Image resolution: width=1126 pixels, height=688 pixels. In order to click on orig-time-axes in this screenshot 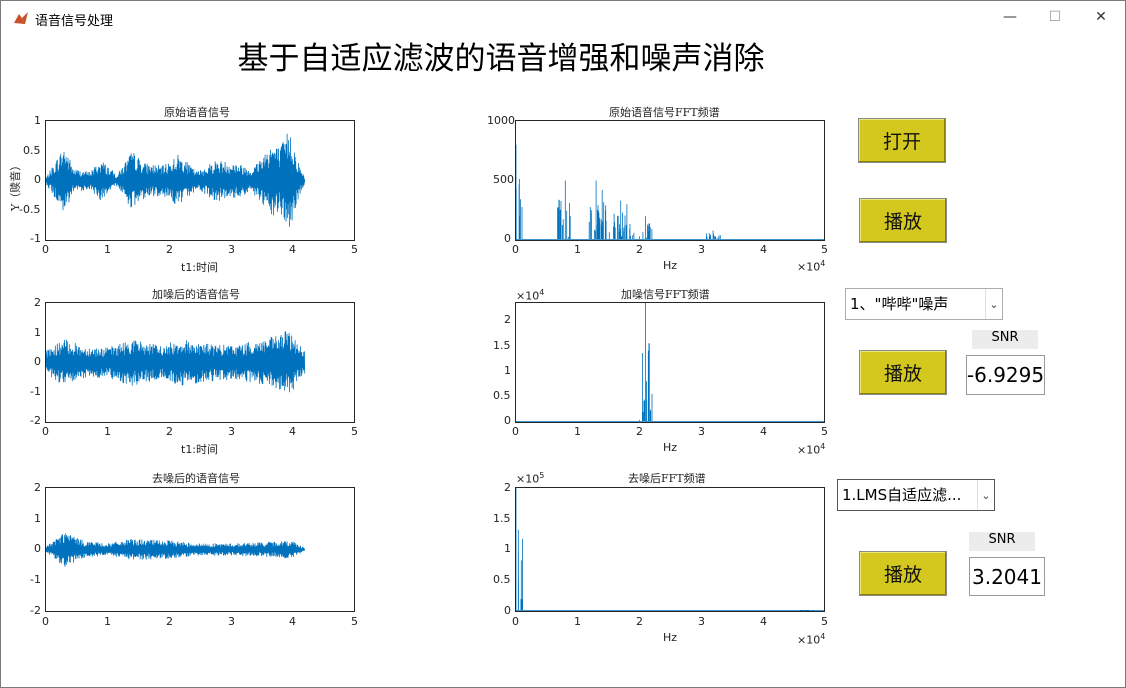, I will do `click(200, 180)`.